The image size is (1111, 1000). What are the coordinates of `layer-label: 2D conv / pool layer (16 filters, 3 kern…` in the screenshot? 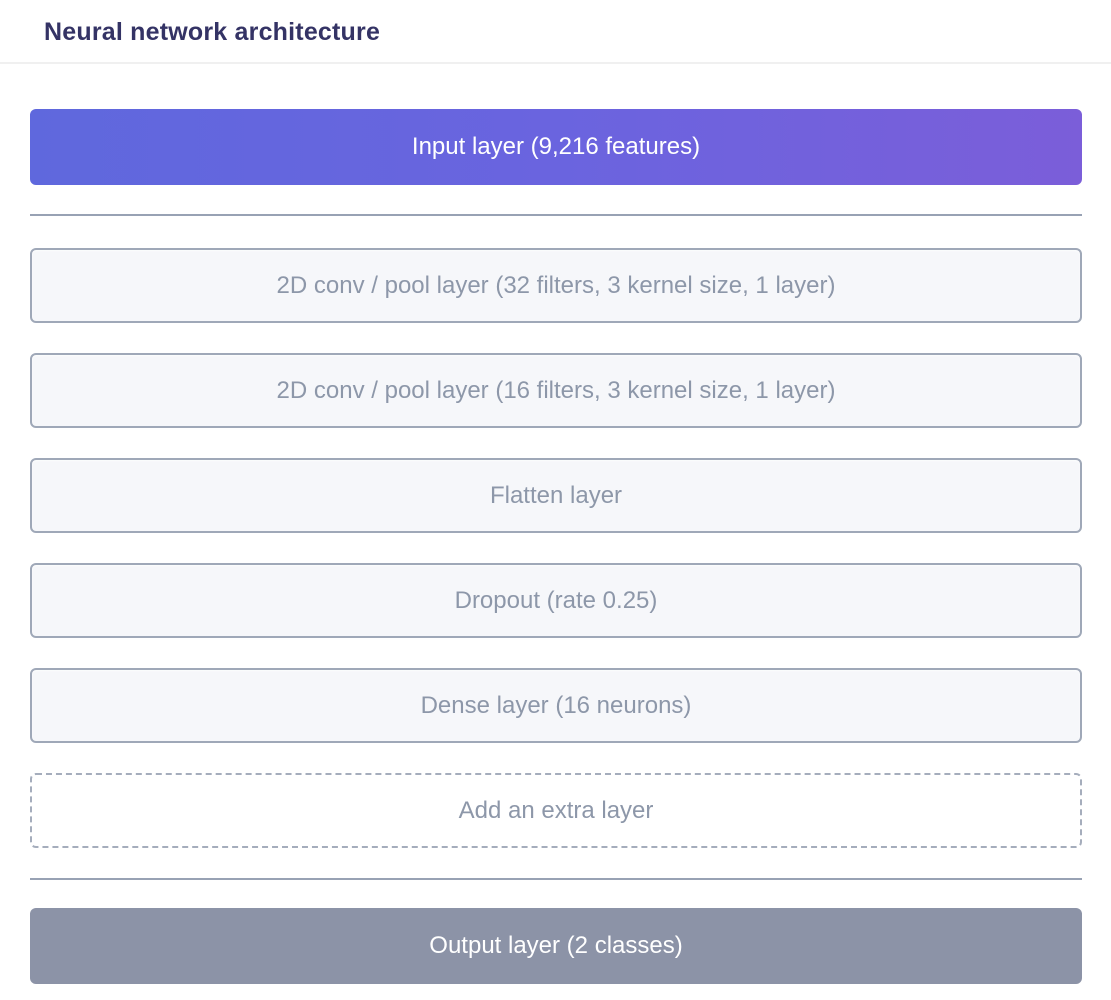 It's located at (556, 390).